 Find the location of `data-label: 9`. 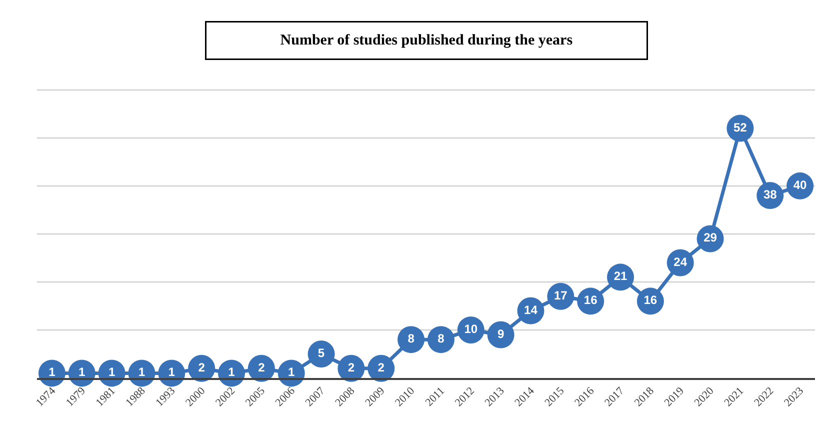

data-label: 9 is located at coordinates (500, 333).